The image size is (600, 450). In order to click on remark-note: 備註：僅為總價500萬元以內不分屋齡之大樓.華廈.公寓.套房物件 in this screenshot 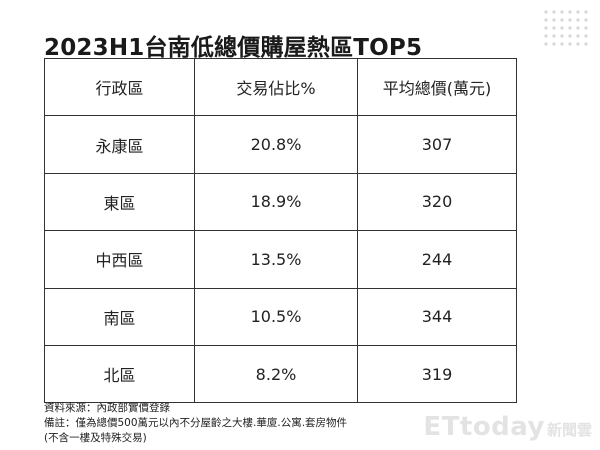, I will do `click(196, 423)`.